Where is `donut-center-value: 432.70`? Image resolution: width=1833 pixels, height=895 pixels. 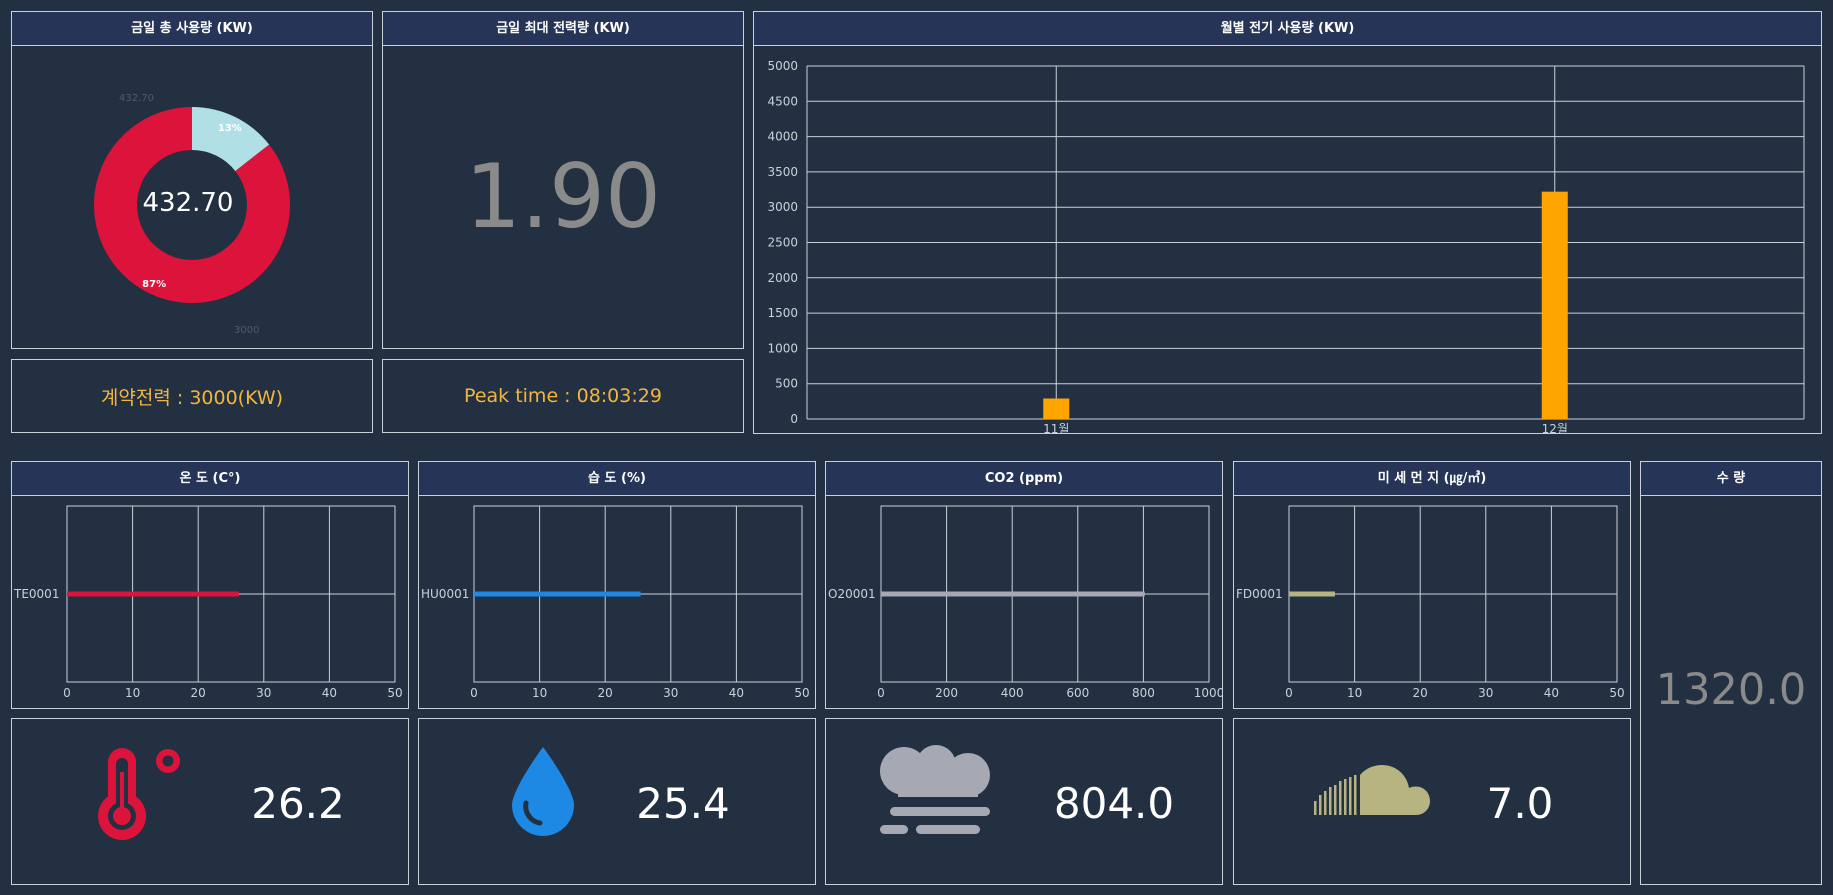 donut-center-value: 432.70 is located at coordinates (188, 203).